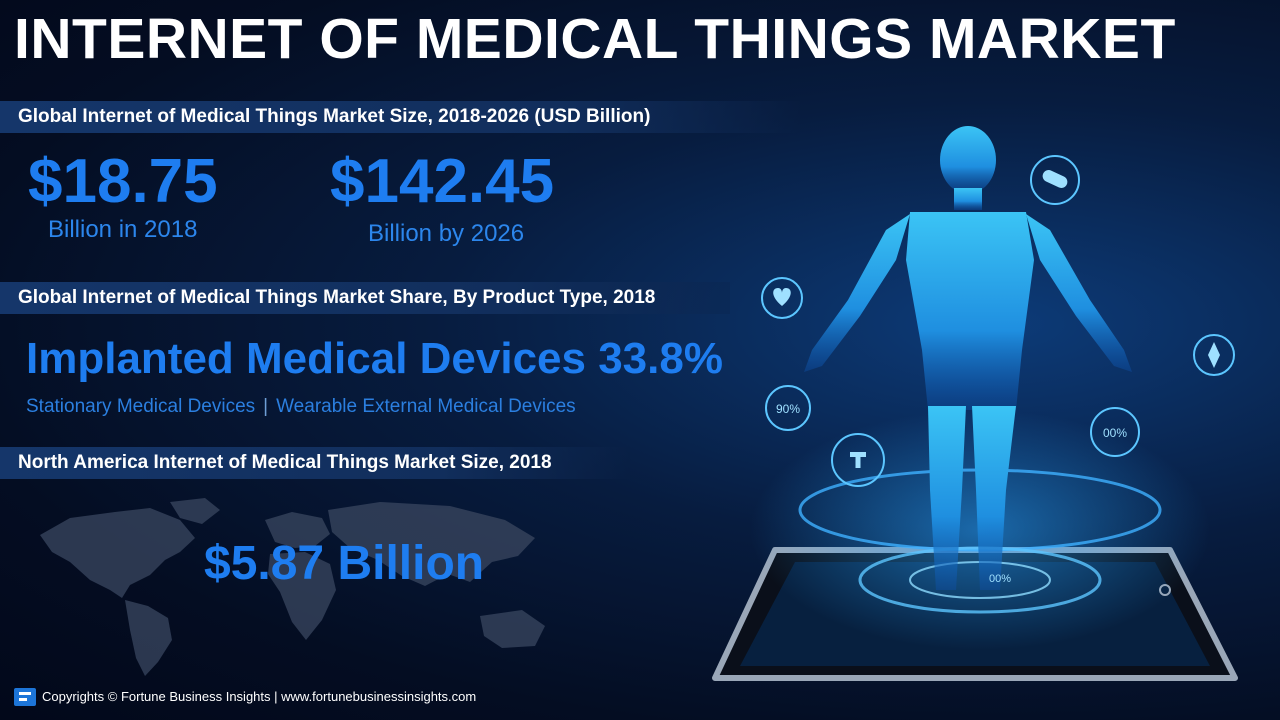 Image resolution: width=1280 pixels, height=720 pixels. What do you see at coordinates (1000, 579) in the screenshot?
I see `badge-tablet-text: 00%` at bounding box center [1000, 579].